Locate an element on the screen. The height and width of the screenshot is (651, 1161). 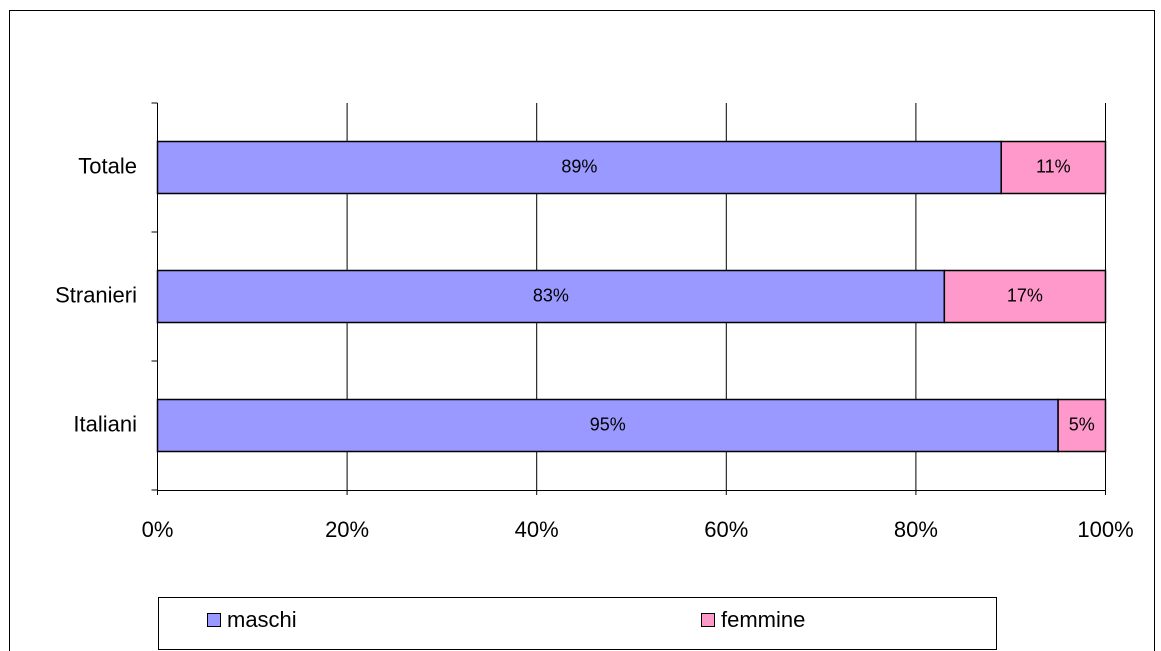
data-label: 5% is located at coordinates (1082, 424).